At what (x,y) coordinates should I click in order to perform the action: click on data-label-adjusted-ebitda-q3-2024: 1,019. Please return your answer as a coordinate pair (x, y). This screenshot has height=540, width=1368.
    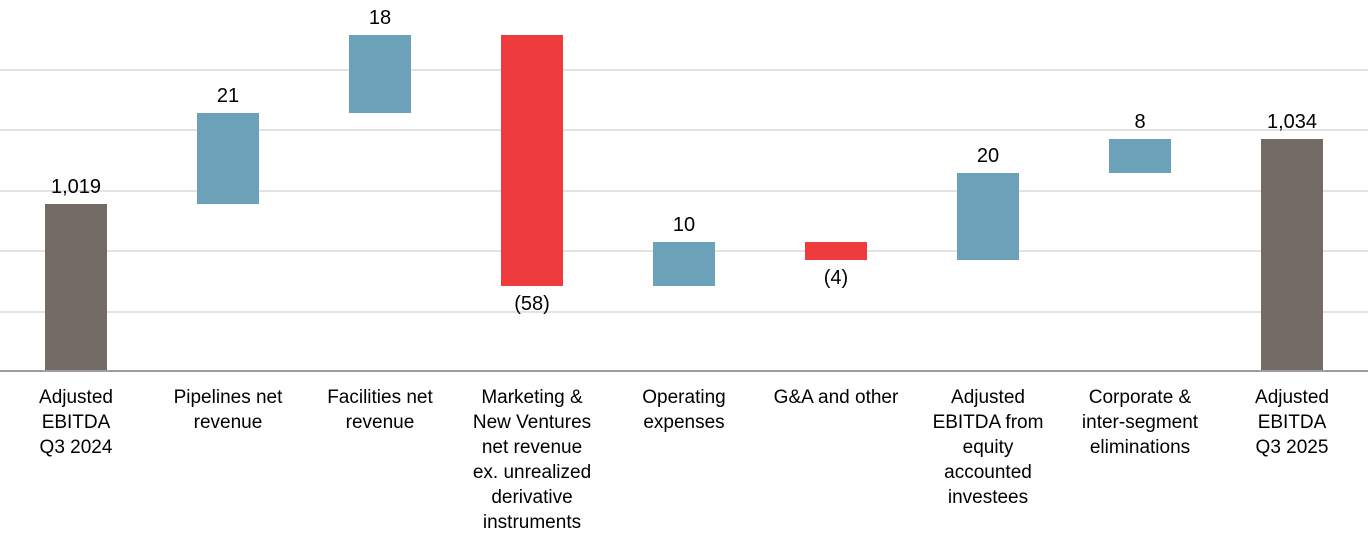
    Looking at the image, I should click on (76, 186).